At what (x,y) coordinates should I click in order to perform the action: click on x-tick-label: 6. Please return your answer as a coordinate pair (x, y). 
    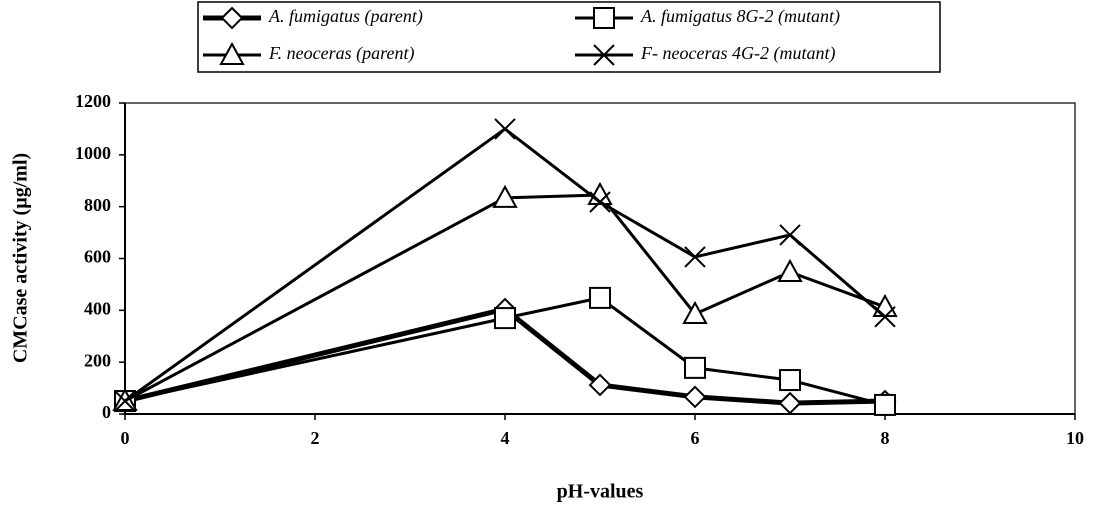
    Looking at the image, I should click on (695, 438).